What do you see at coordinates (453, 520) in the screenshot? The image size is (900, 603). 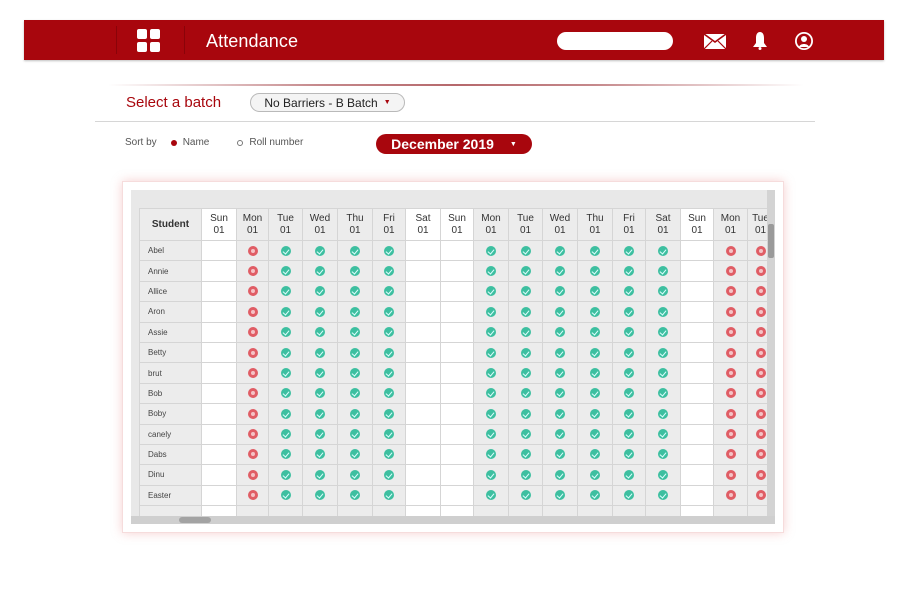 I see `horizontal-scrollbar` at bounding box center [453, 520].